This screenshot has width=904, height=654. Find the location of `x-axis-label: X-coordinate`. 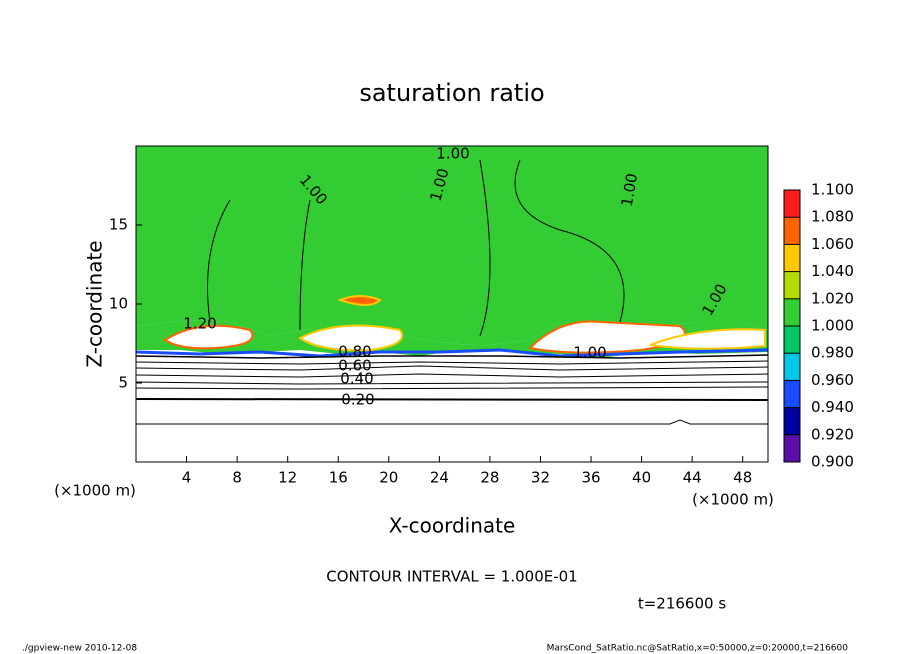

x-axis-label: X-coordinate is located at coordinates (452, 526).